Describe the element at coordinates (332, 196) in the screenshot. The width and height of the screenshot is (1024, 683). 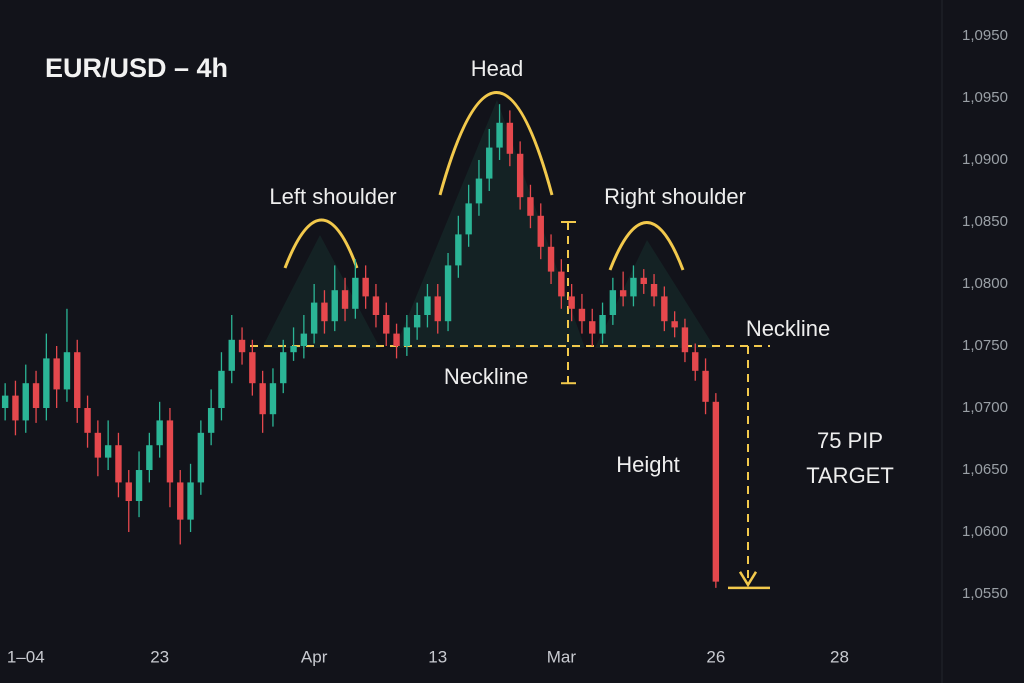
I see `annotation: Left shoulder` at that location.